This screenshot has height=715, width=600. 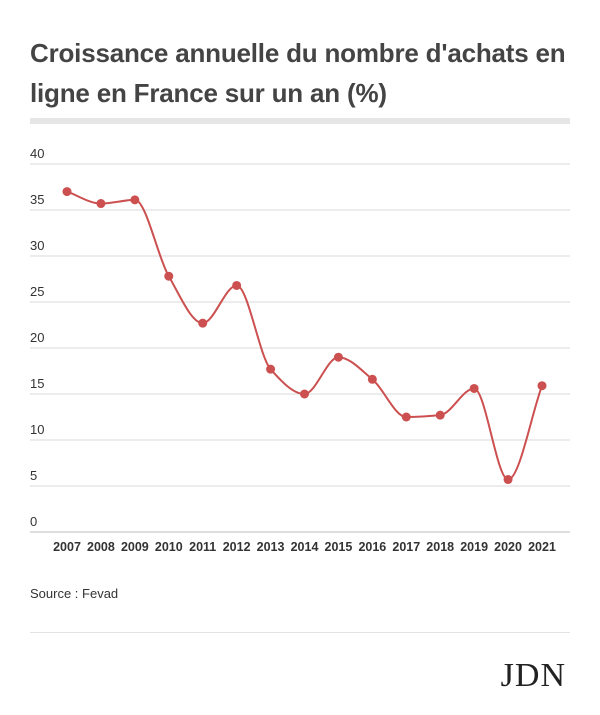 I want to click on footer-divider, so click(x=300, y=632).